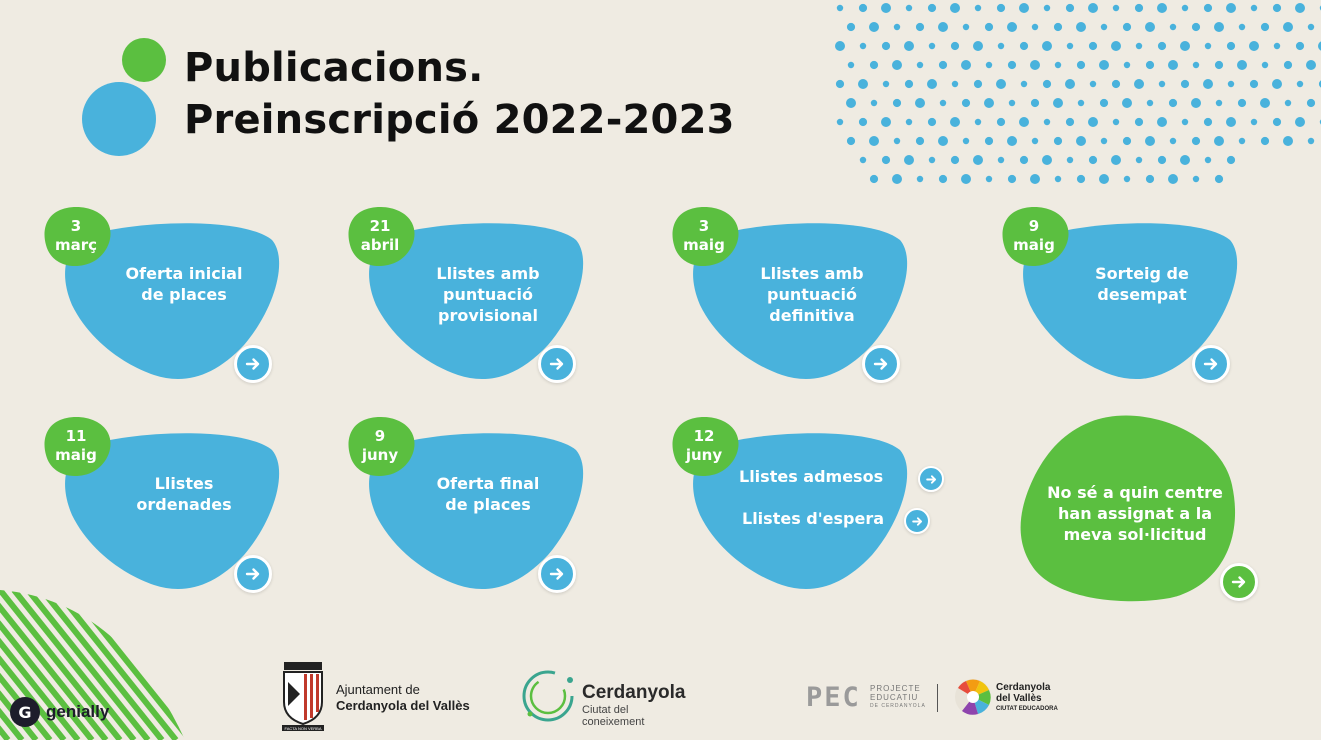  Describe the element at coordinates (488, 483) in the screenshot. I see `card-label-line: Oferta final` at that location.